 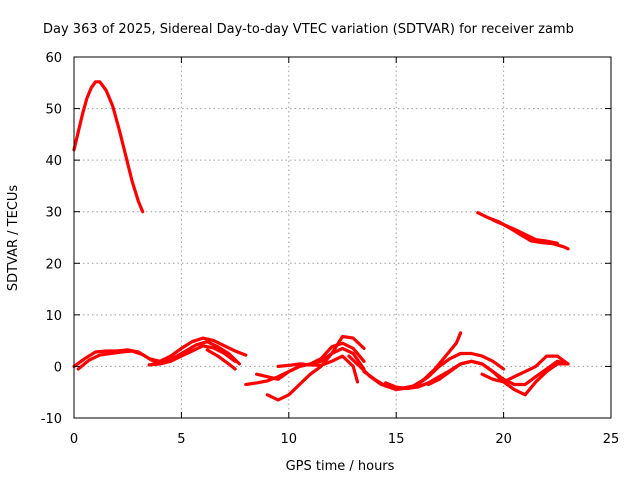 What do you see at coordinates (396, 439) in the screenshot?
I see `x-tick-label: 15` at bounding box center [396, 439].